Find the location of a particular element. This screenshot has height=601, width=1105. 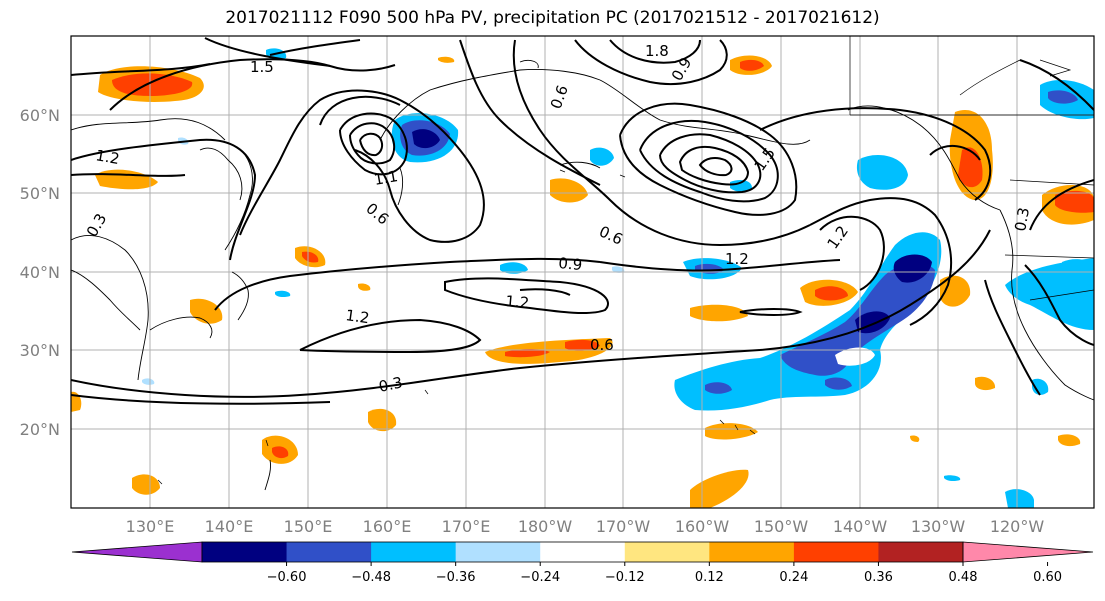

lon-label: 180°W is located at coordinates (545, 526).